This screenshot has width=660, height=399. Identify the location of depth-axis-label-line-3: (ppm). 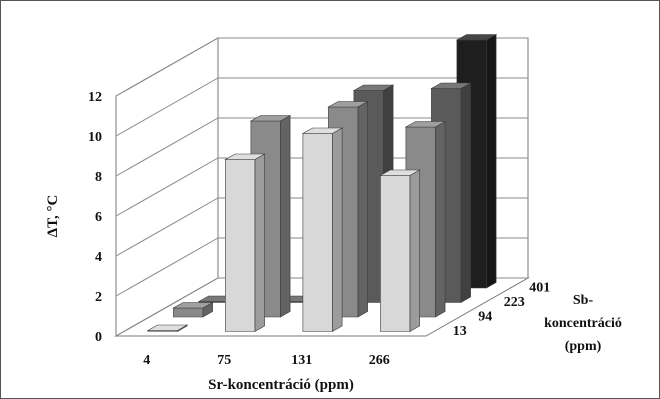
(583, 346).